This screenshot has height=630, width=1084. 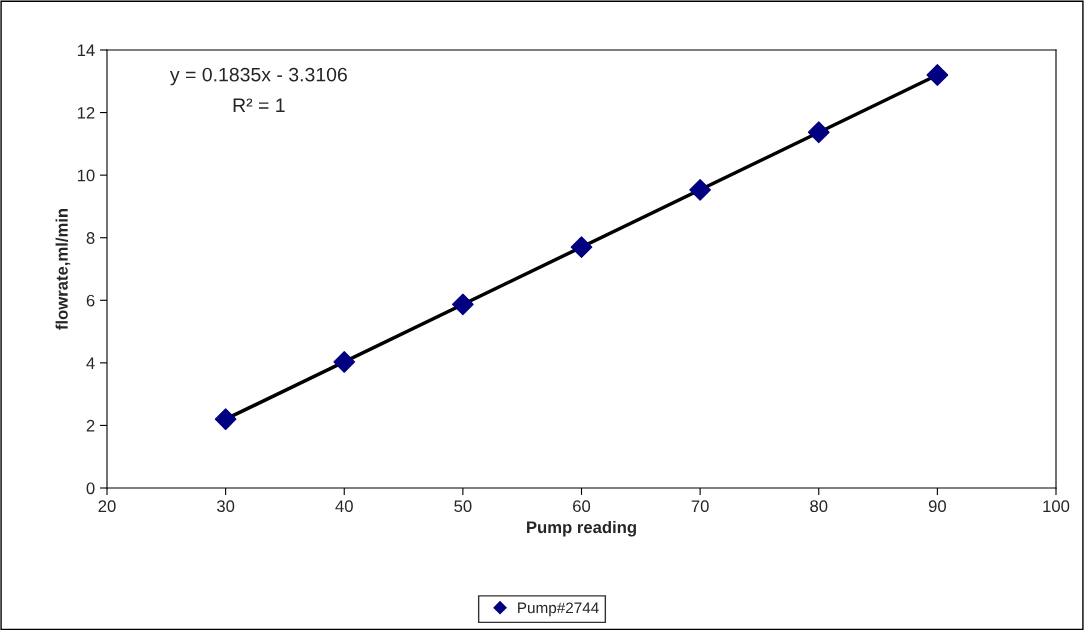 What do you see at coordinates (937, 506) in the screenshot?
I see `x-tick-label: 90` at bounding box center [937, 506].